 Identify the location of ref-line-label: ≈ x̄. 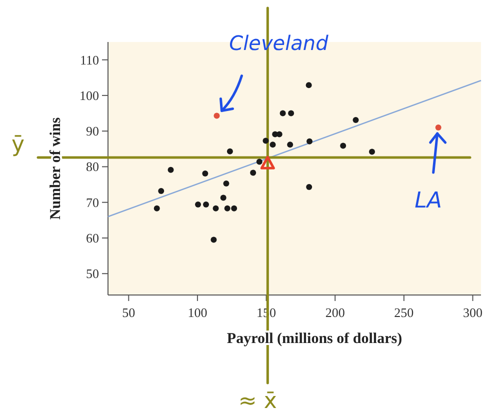
(257, 401).